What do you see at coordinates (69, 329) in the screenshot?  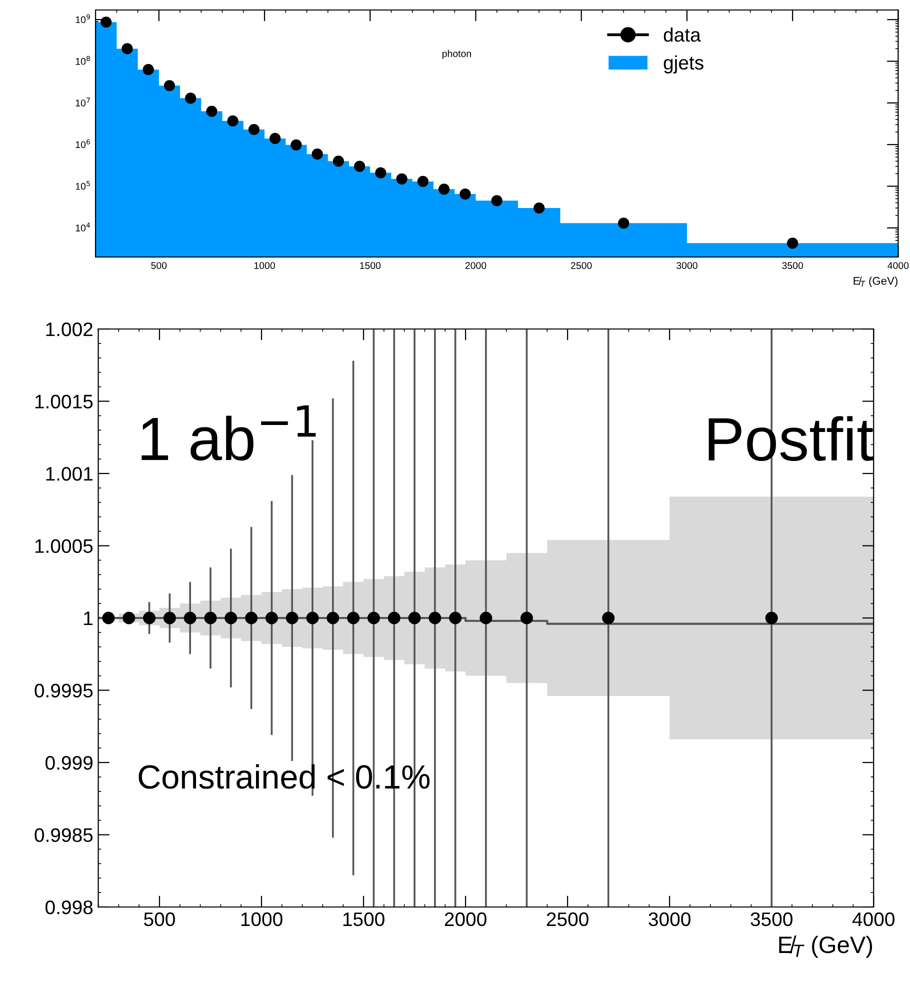 I see `y-tick-label: 1.002` at bounding box center [69, 329].